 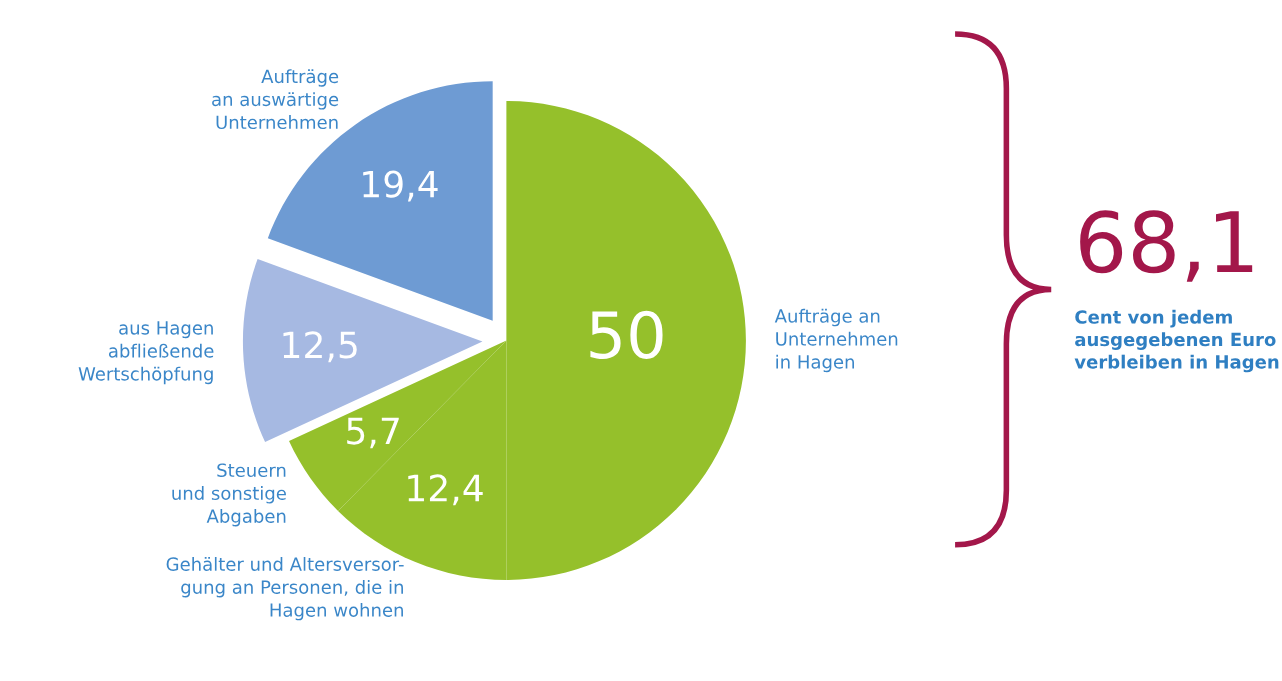 I want to click on slice-label: Aufträge an Unternehmen in Hagen, so click(x=836, y=340).